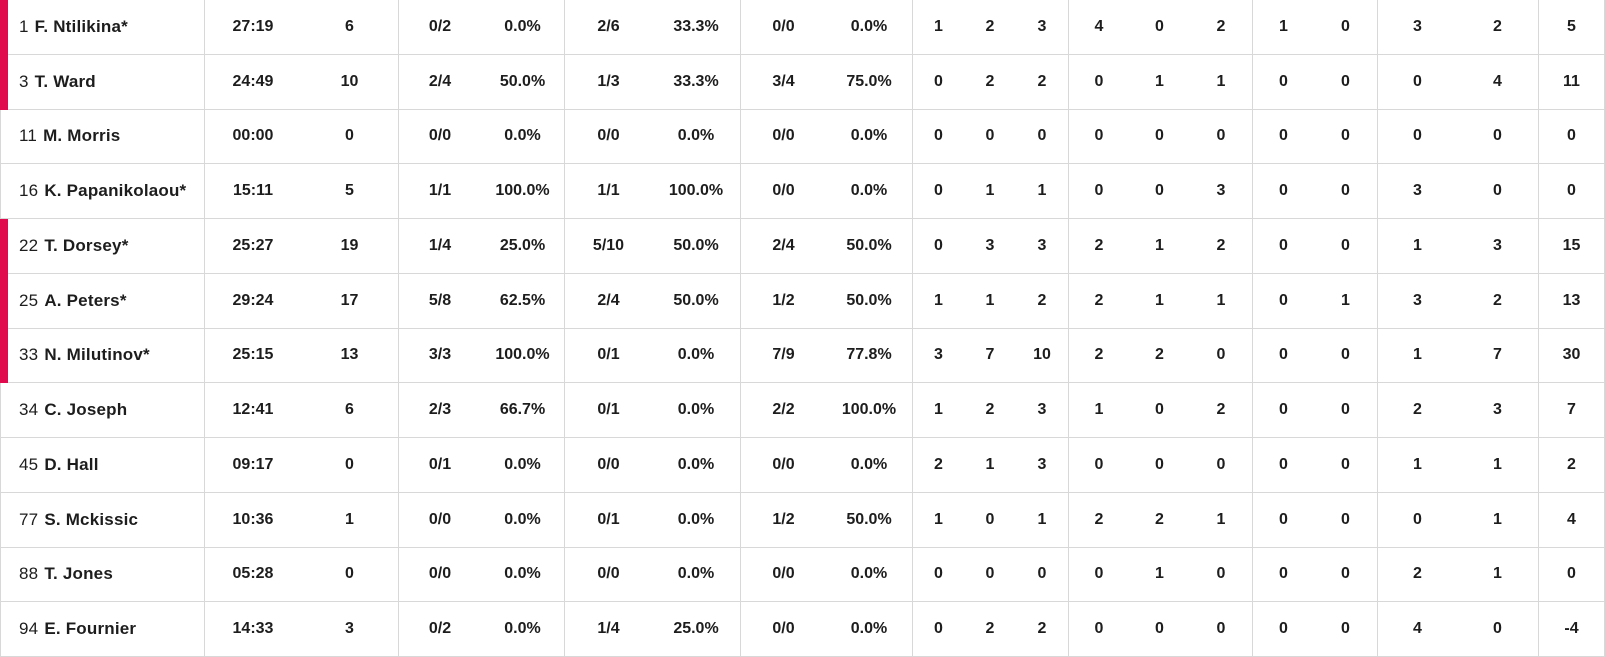 The image size is (1605, 657). What do you see at coordinates (1417, 246) in the screenshot?
I see `fouls-committed-cell: 1` at bounding box center [1417, 246].